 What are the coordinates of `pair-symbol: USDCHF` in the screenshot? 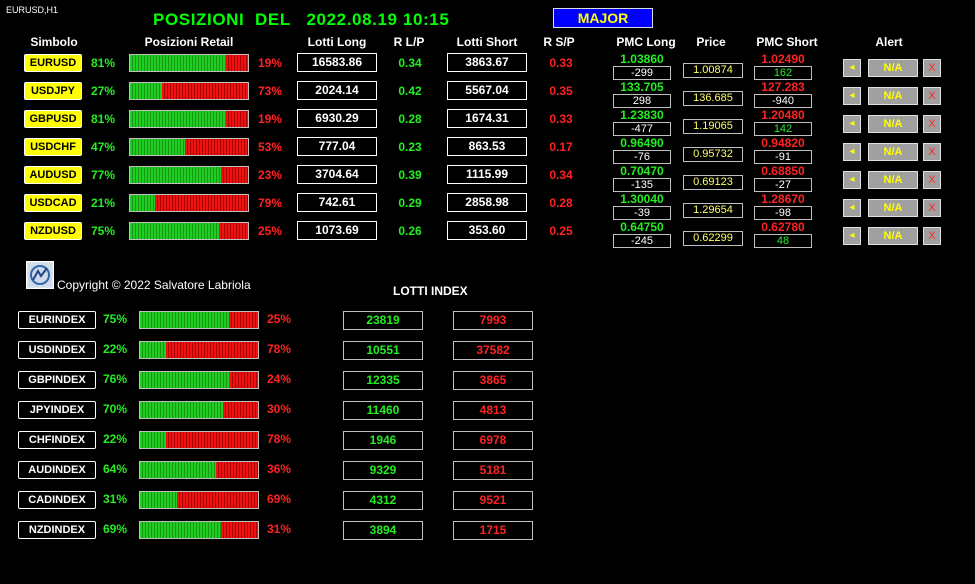 It's located at (53, 147).